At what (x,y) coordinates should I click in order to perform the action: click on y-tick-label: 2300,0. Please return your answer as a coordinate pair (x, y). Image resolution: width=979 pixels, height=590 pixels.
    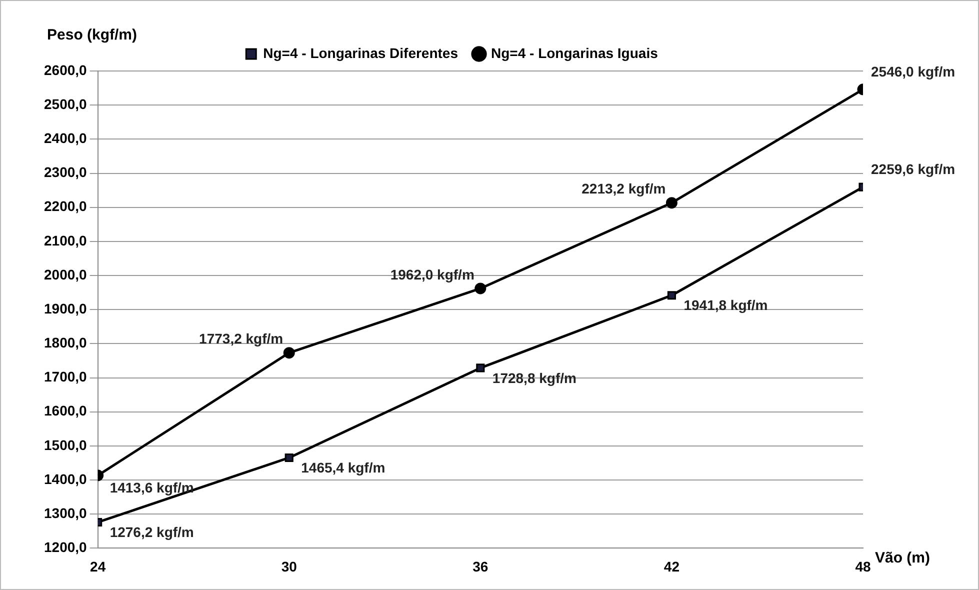
    Looking at the image, I should click on (66, 172).